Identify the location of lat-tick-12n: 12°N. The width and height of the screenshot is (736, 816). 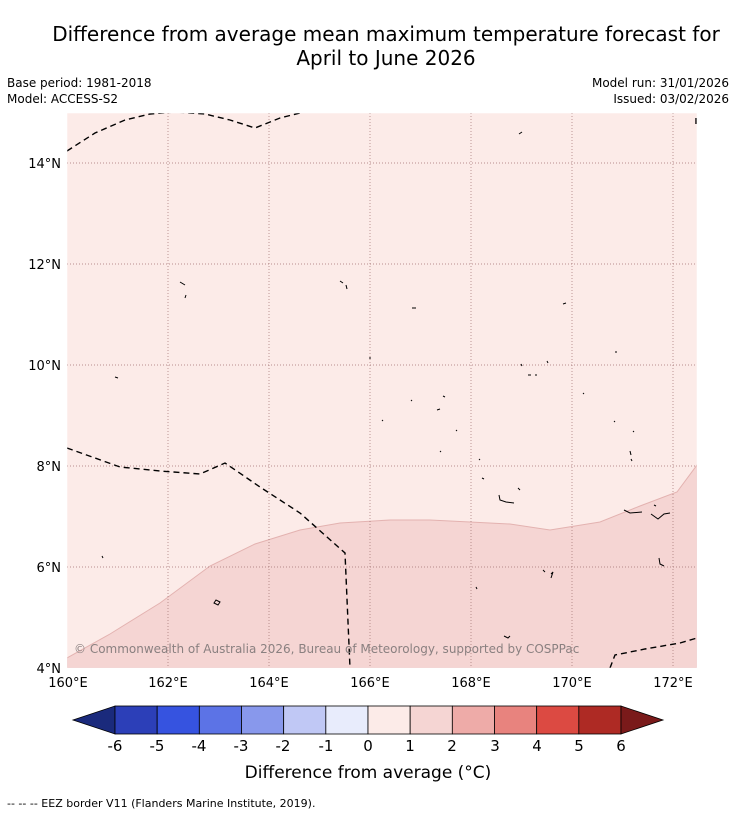
(44, 265).